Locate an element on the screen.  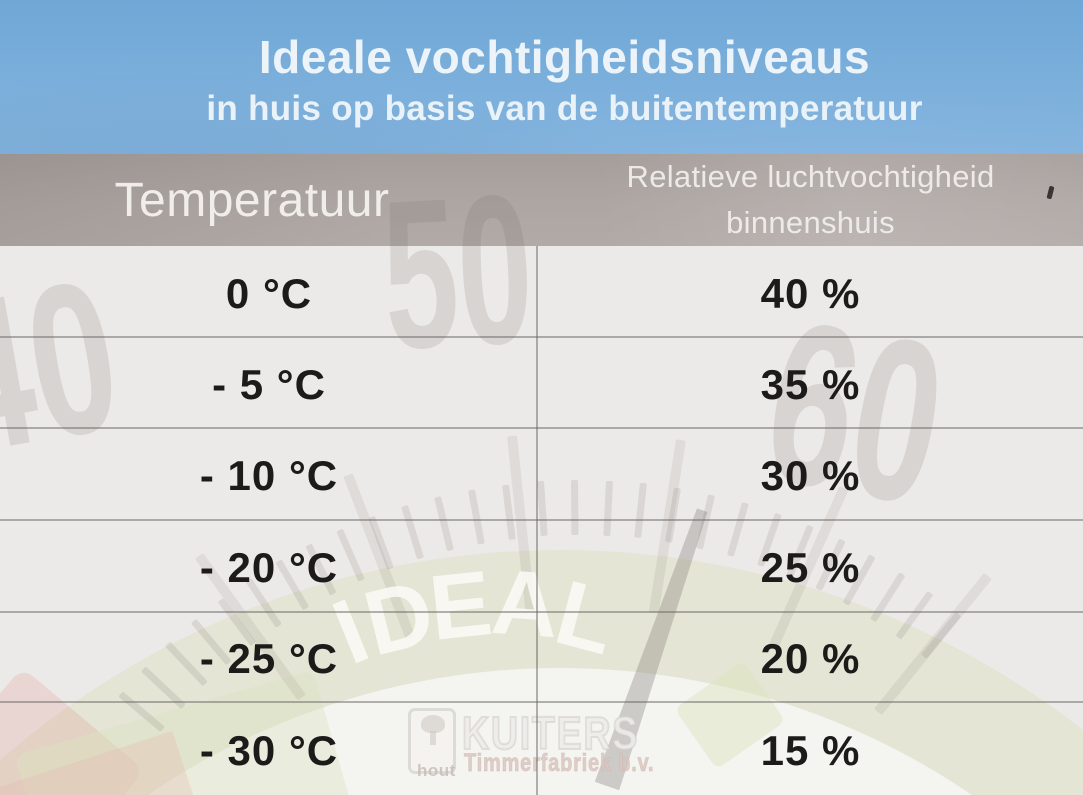
humidity-cell: 40 % is located at coordinates (810, 293).